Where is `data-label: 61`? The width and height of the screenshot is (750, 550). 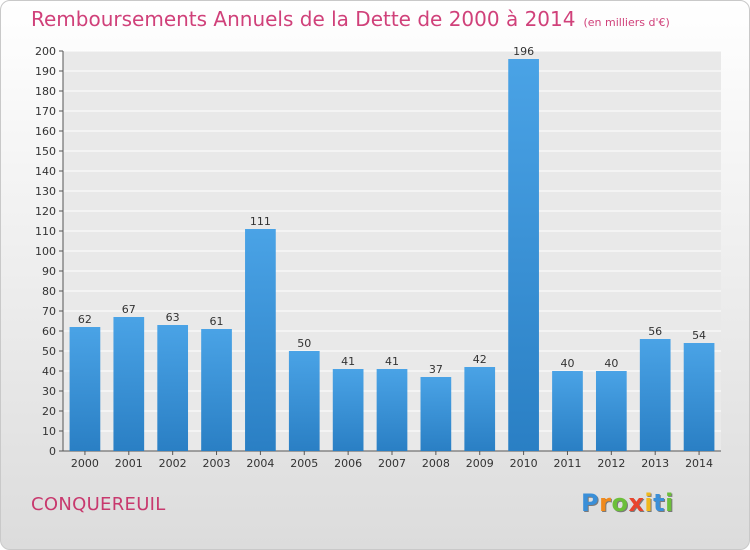 data-label: 61 is located at coordinates (217, 321).